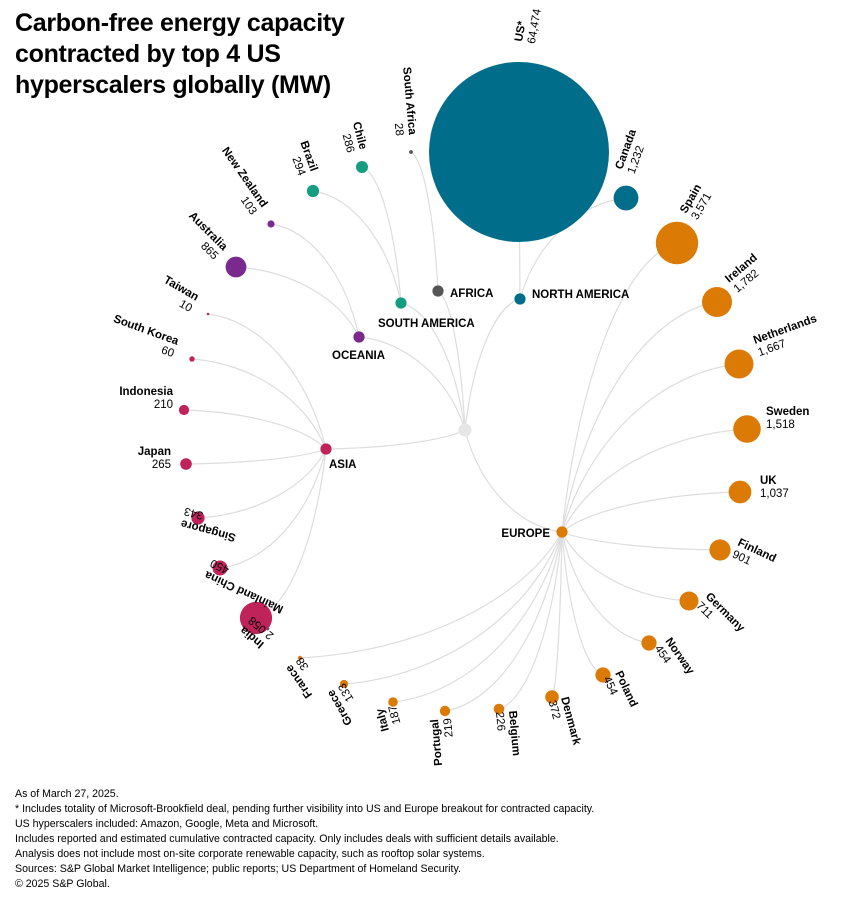  I want to click on footnote-date: As of March 27, 2025., so click(67, 794).